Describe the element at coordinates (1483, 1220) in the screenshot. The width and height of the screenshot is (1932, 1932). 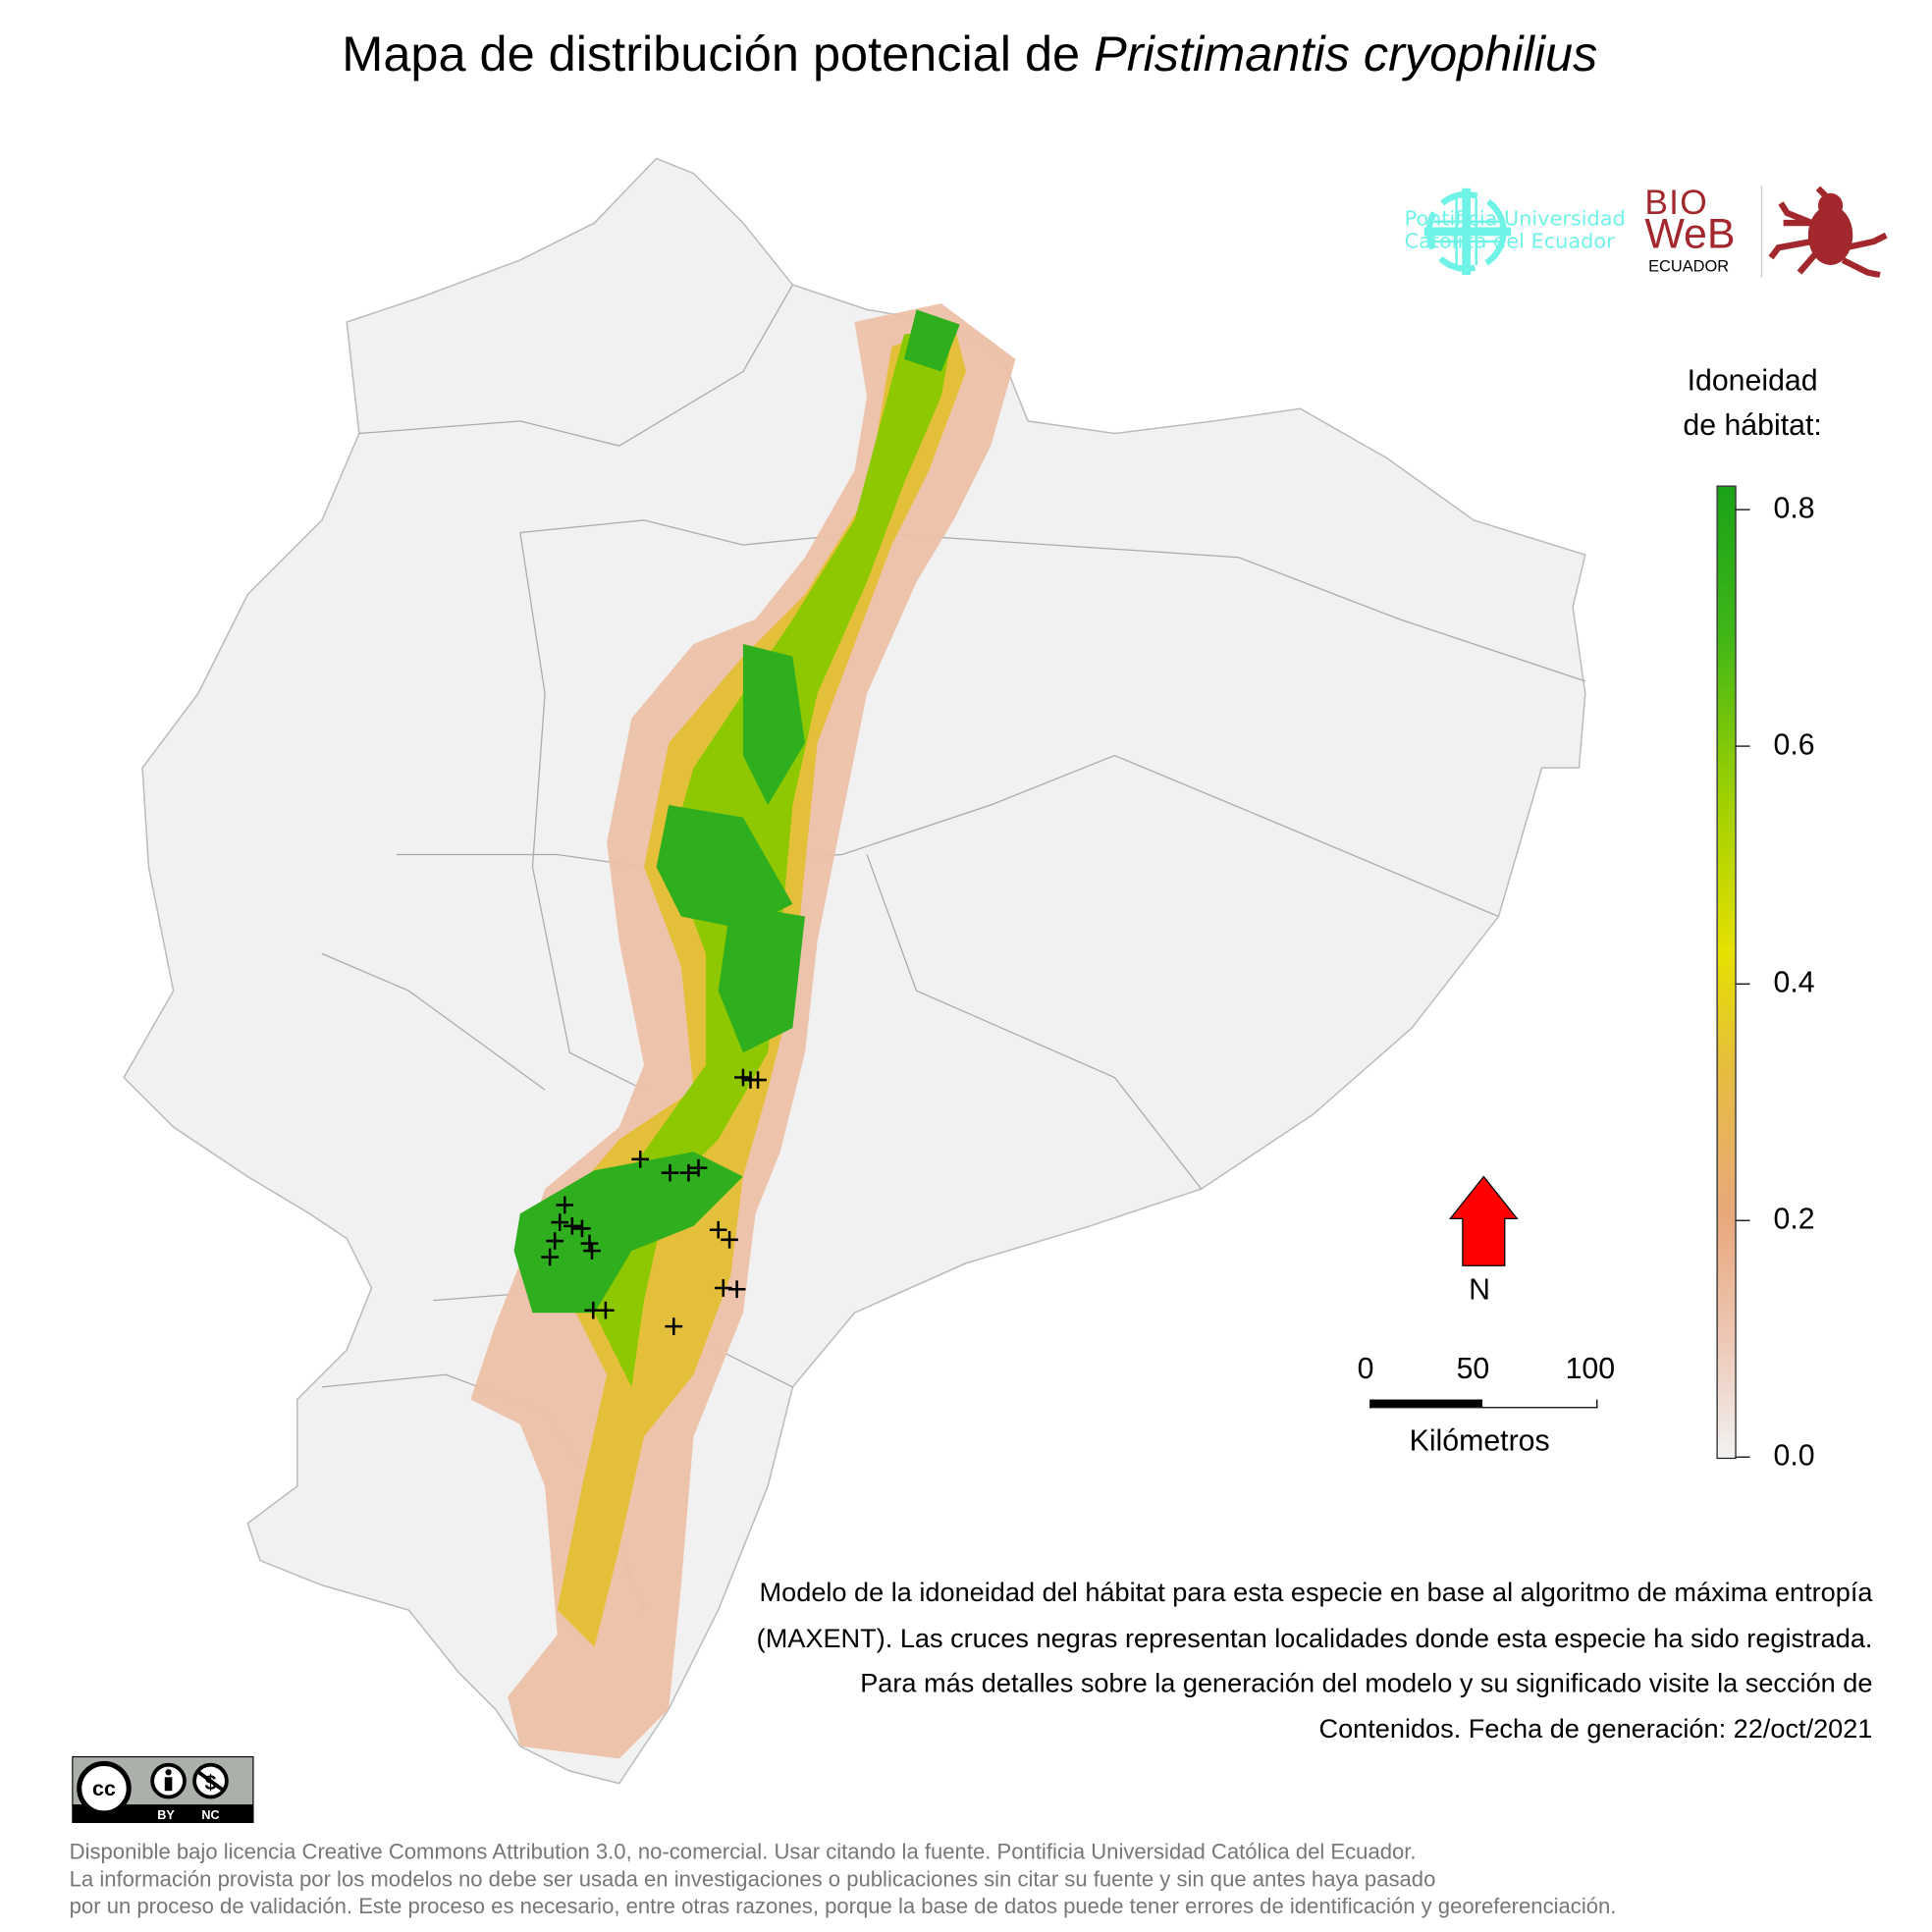
I see `north-arrow-icon` at that location.